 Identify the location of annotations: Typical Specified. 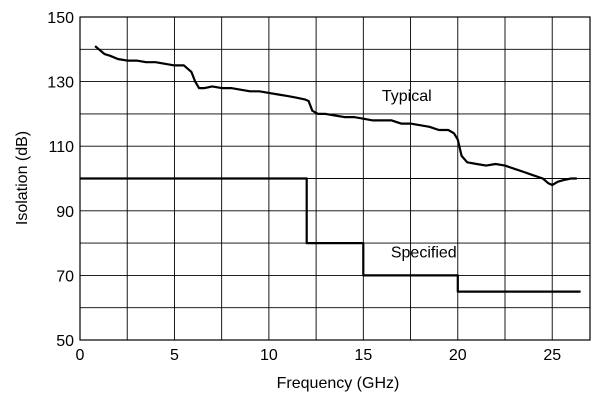
(419, 175).